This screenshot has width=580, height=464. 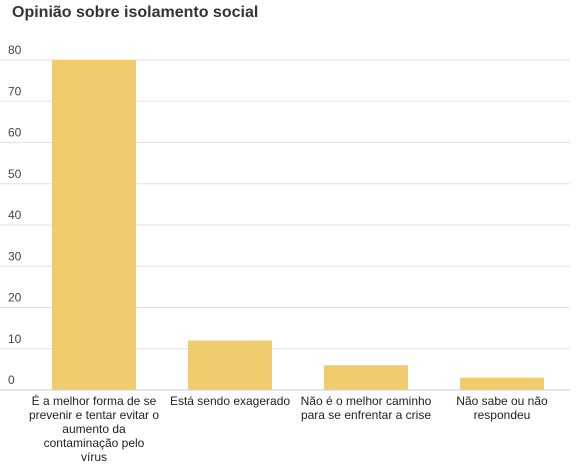 I want to click on y-tick-label: 60, so click(x=15, y=133).